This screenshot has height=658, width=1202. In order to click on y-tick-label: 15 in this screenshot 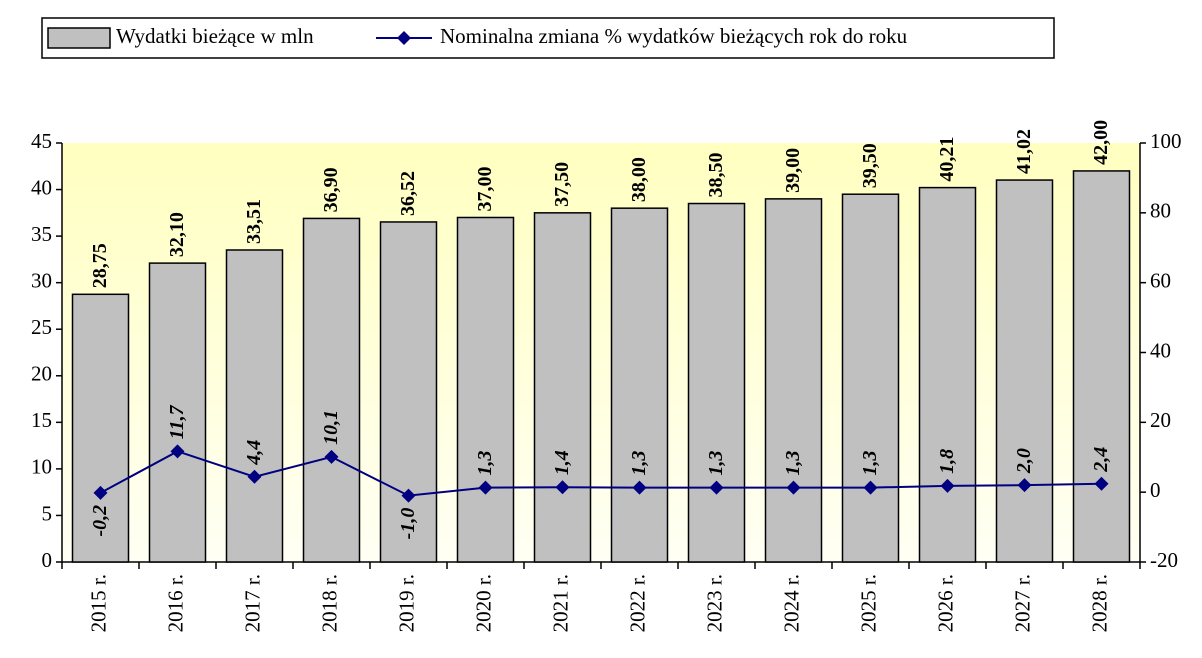, I will do `click(41, 420)`.